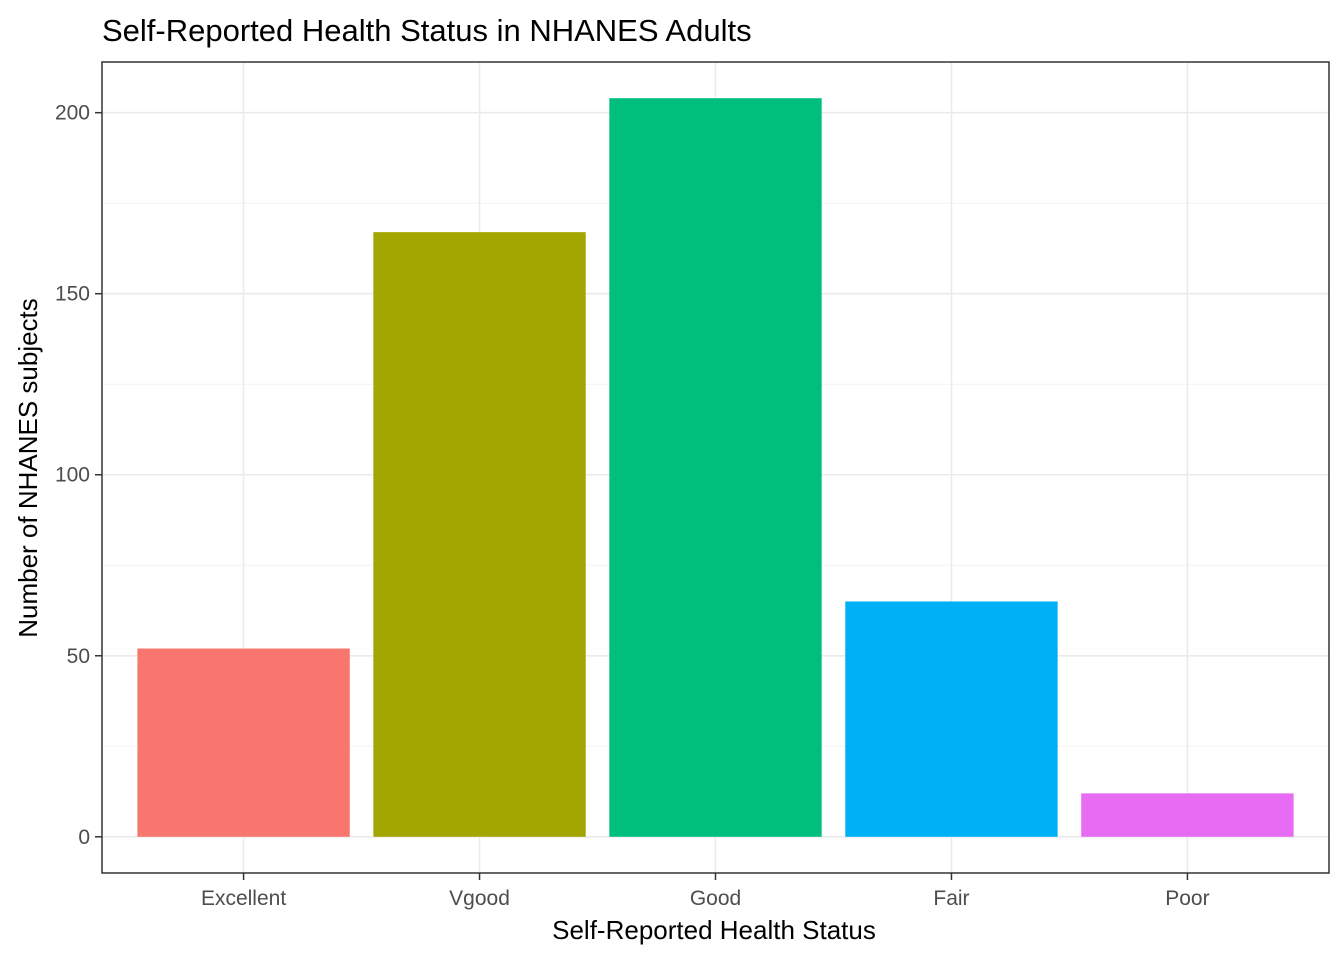 Image resolution: width=1344 pixels, height=960 pixels. Describe the element at coordinates (243, 898) in the screenshot. I see `x-tick-label: Excellent` at that location.